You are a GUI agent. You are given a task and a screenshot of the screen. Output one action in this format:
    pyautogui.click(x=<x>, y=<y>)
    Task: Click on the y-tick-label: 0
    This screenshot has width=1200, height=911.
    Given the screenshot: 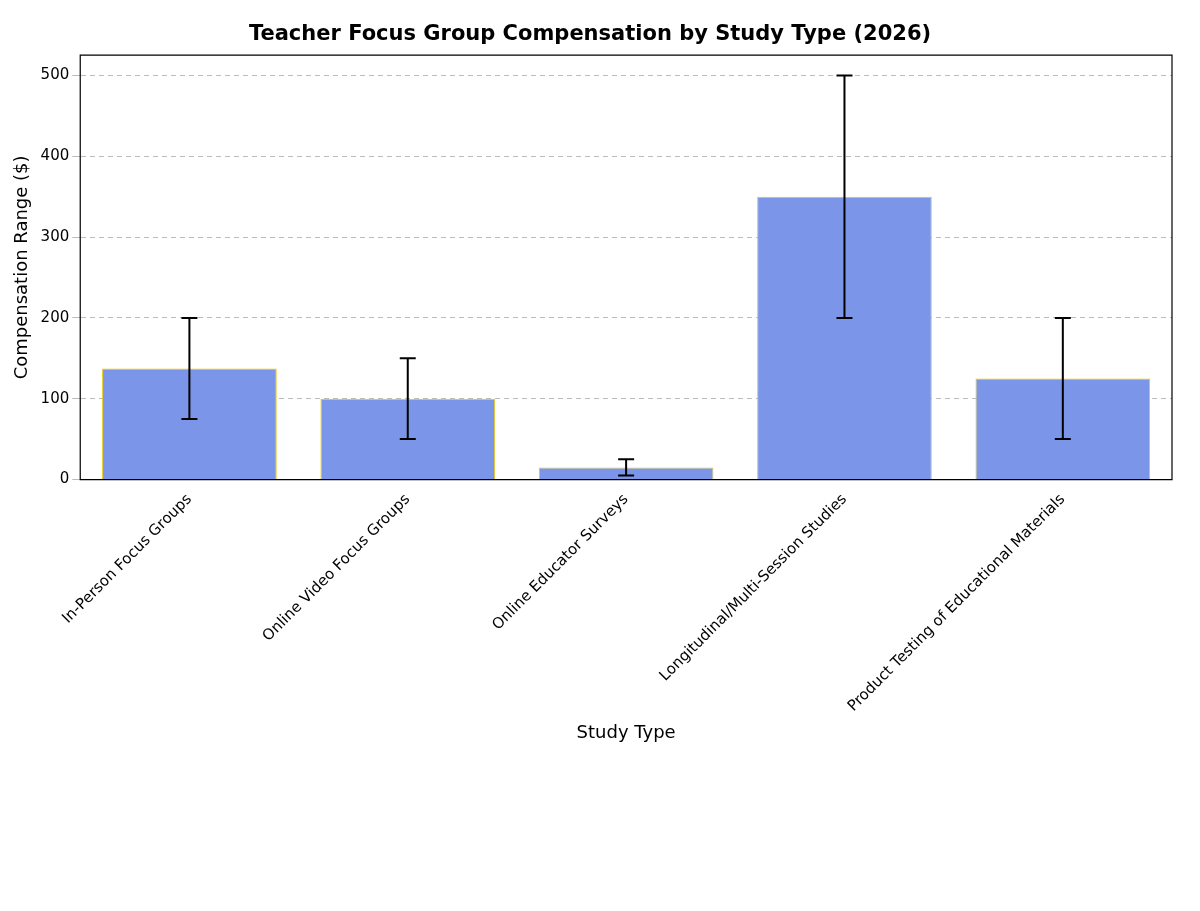 What is the action you would take?
    pyautogui.click(x=64, y=478)
    